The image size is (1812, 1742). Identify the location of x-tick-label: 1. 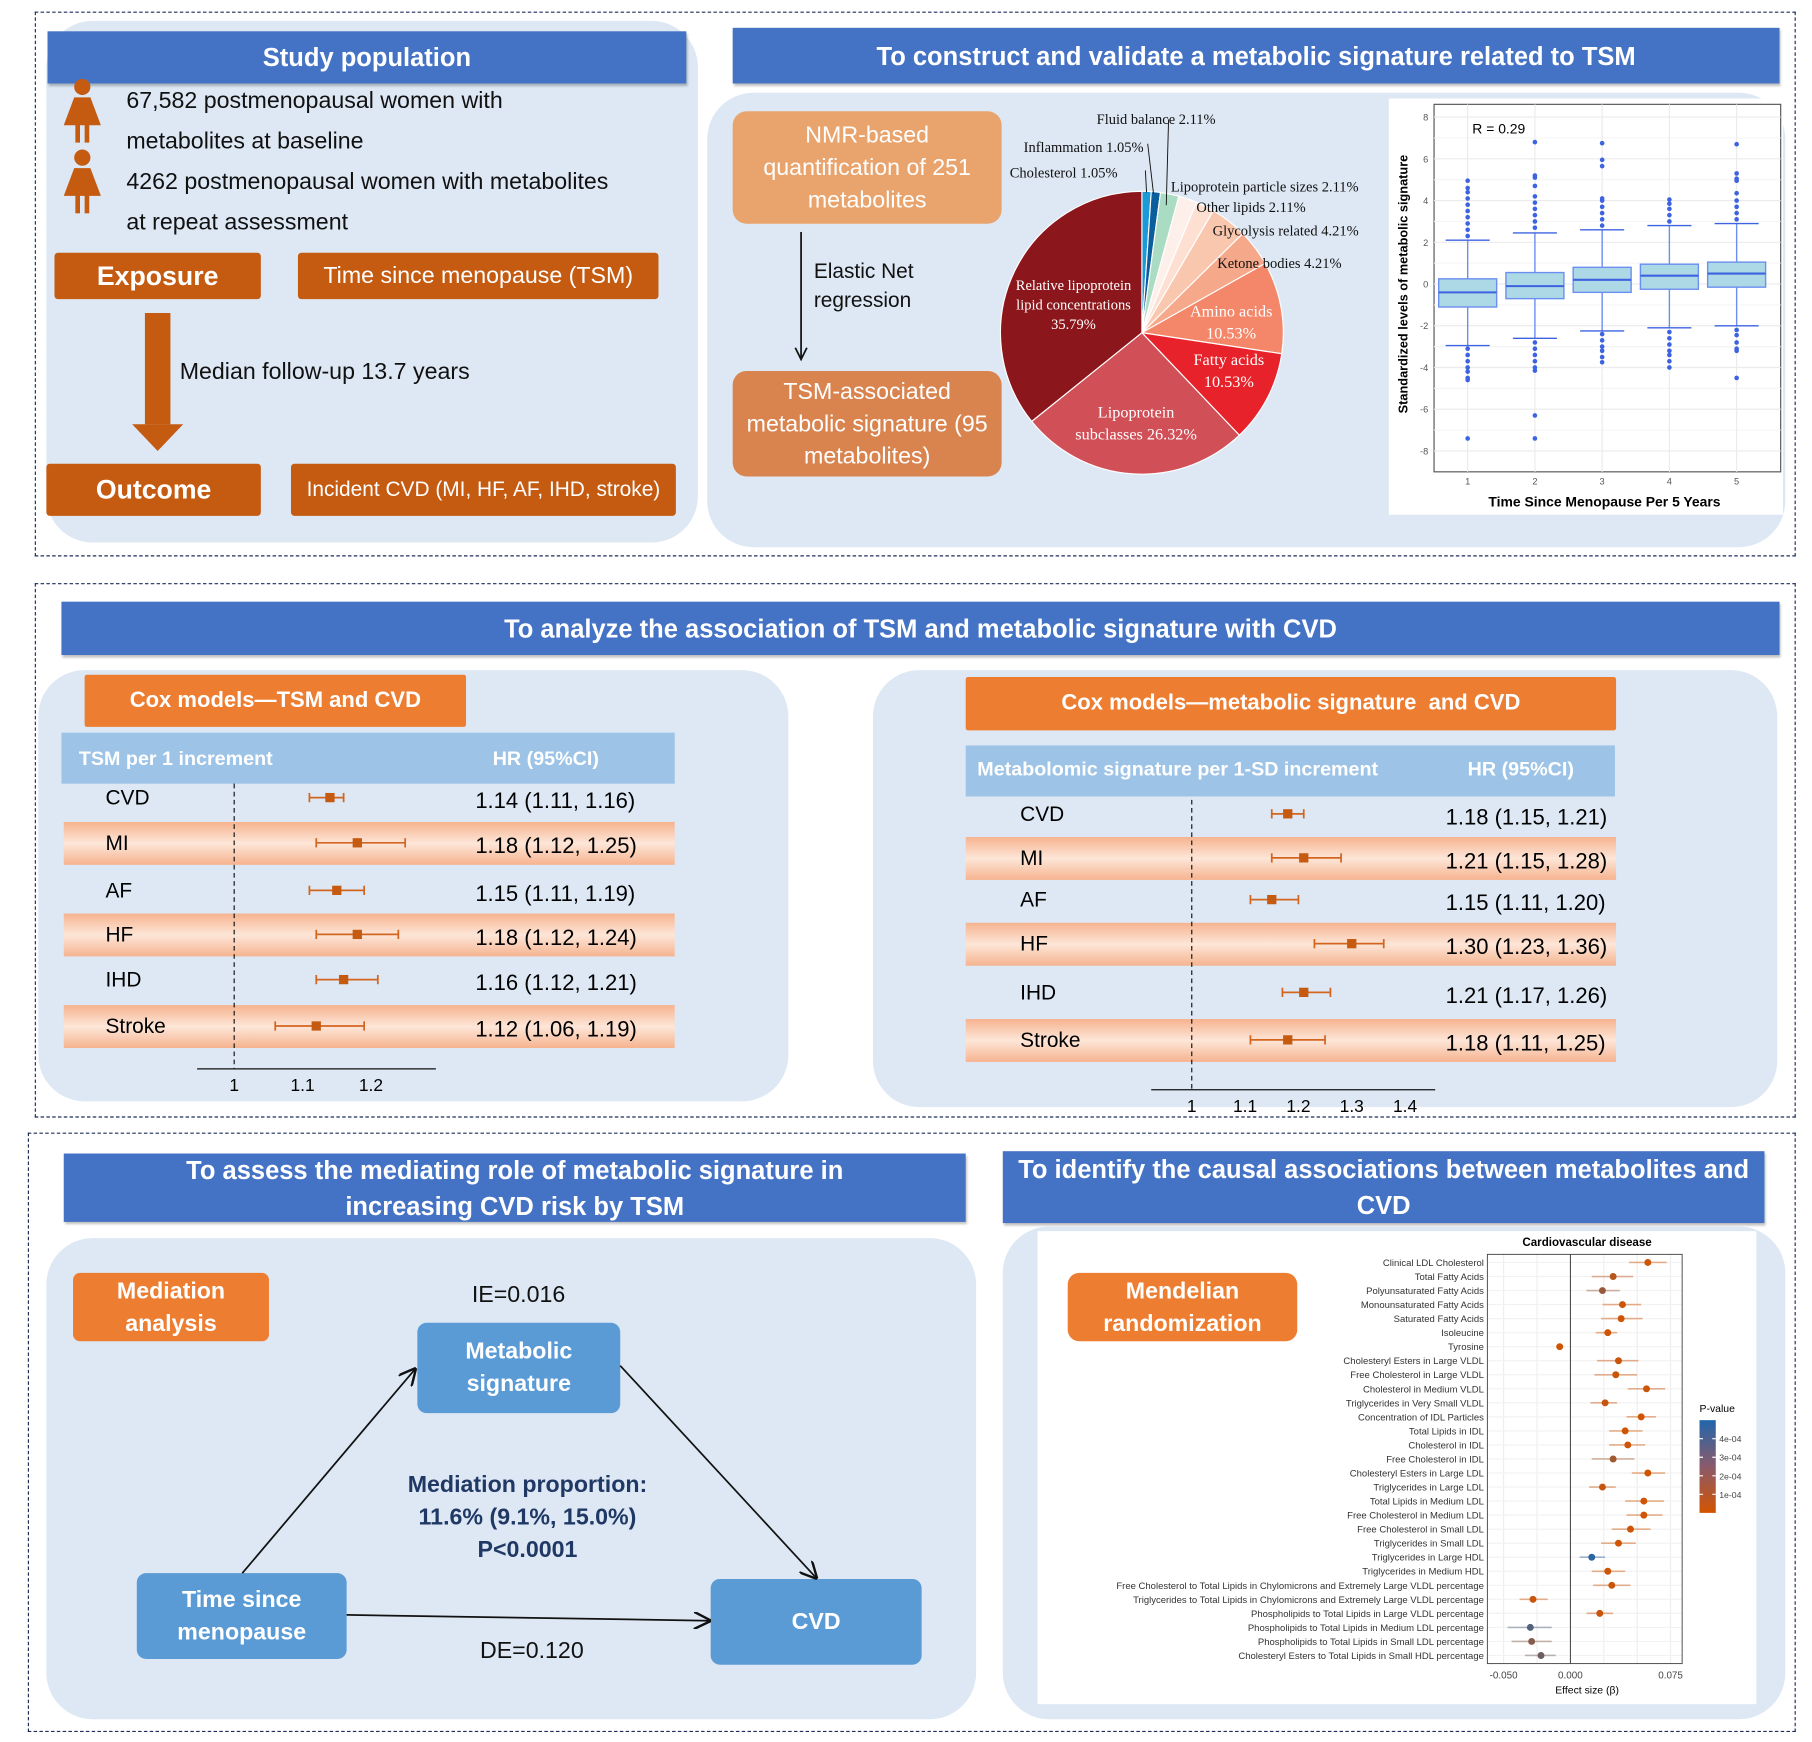
(234, 1085).